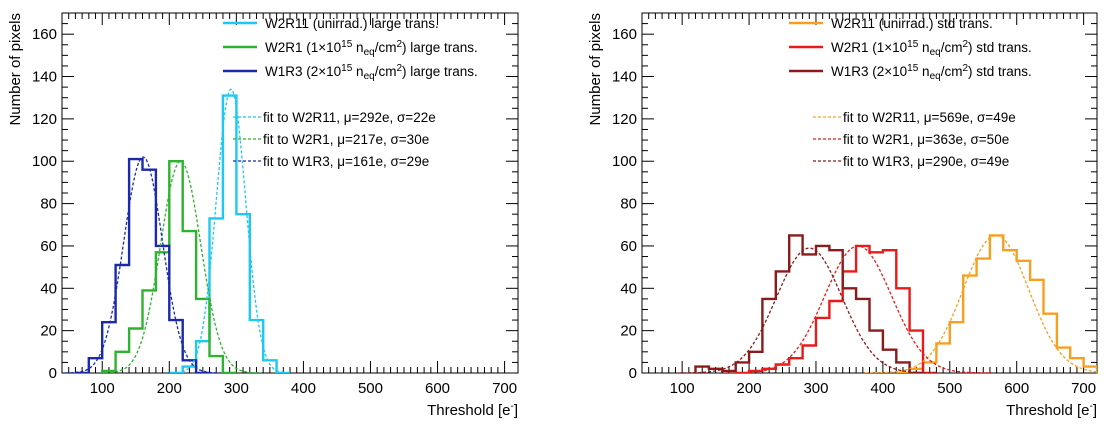 This screenshot has width=1106, height=424. I want to click on legend-fit-label: fit to W2R1, μ=217e, σ=30e, so click(346, 139).